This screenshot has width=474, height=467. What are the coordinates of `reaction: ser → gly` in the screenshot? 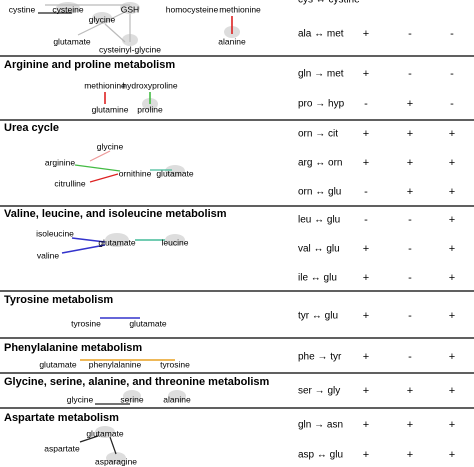 It's located at (319, 391).